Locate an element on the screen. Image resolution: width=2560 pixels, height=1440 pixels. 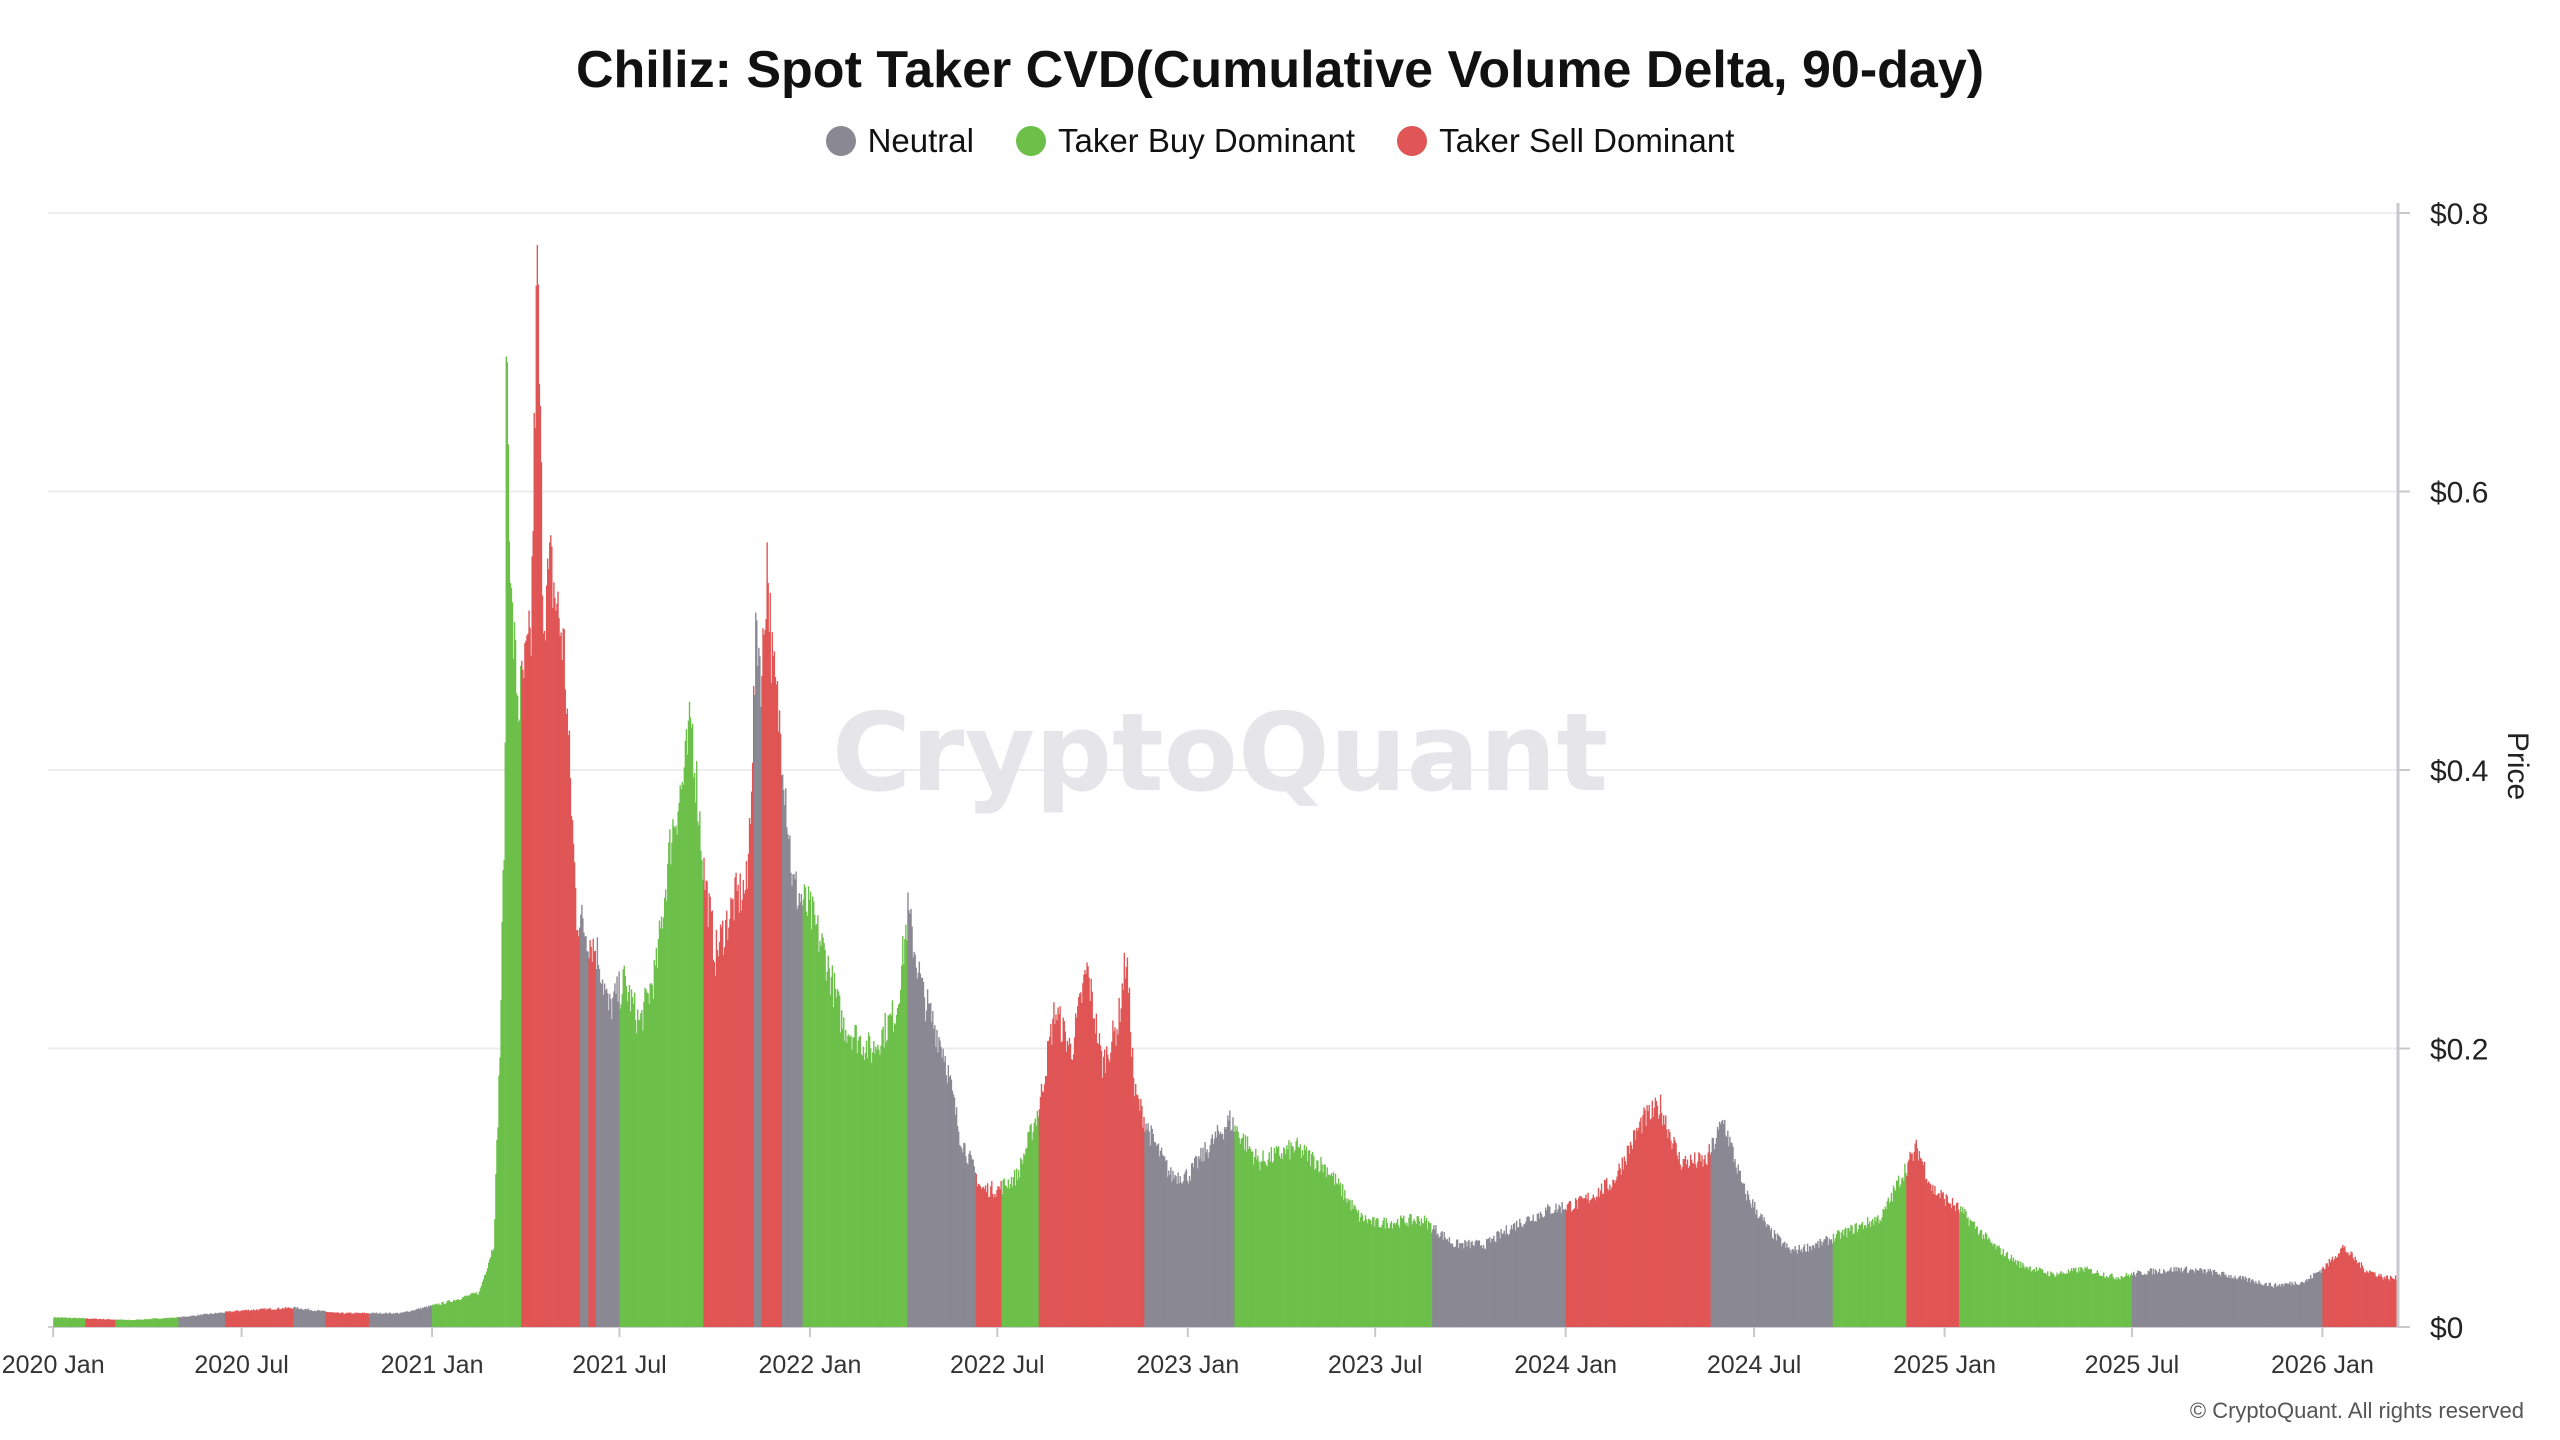
legend-item-sell: Taker Sell Dominant is located at coordinates (1565, 141).